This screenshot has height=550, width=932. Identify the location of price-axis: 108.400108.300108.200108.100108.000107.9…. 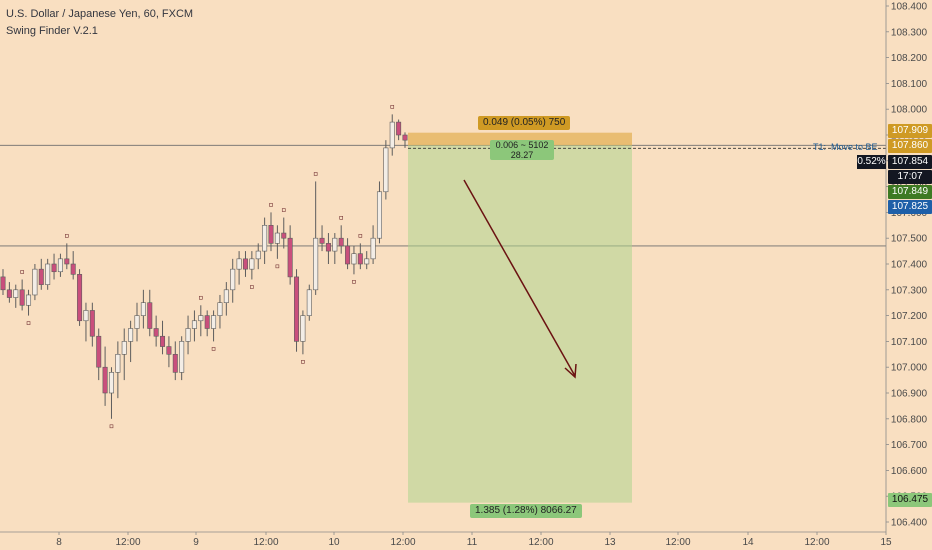
(906, 266).